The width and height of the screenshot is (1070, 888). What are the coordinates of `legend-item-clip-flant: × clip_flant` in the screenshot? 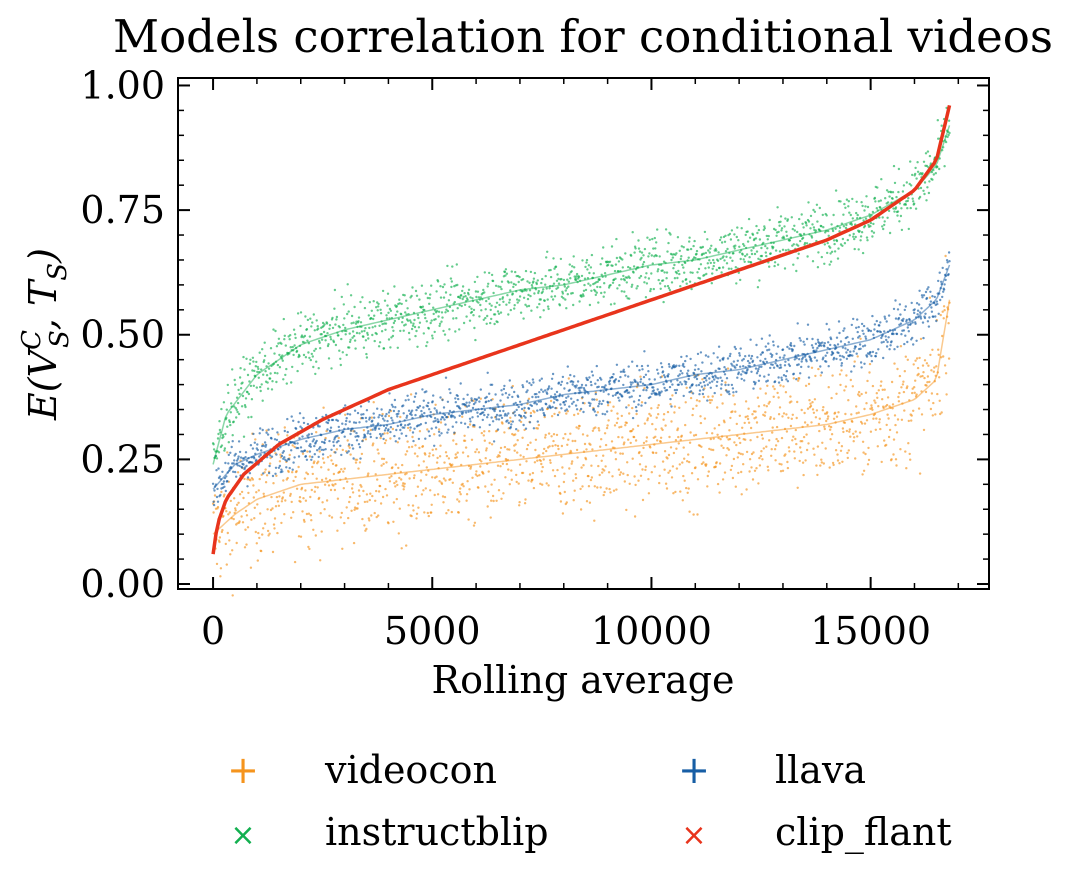 It's located at (816, 832).